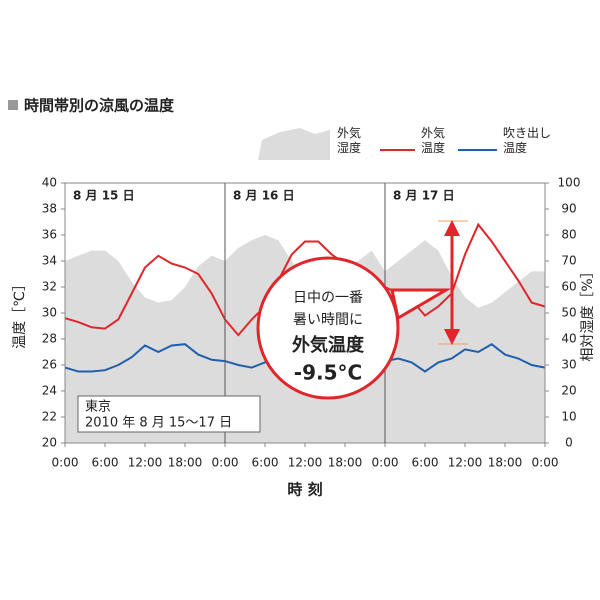 The image size is (600, 600). Describe the element at coordinates (98, 407) in the screenshot. I see `location: 東京` at that location.